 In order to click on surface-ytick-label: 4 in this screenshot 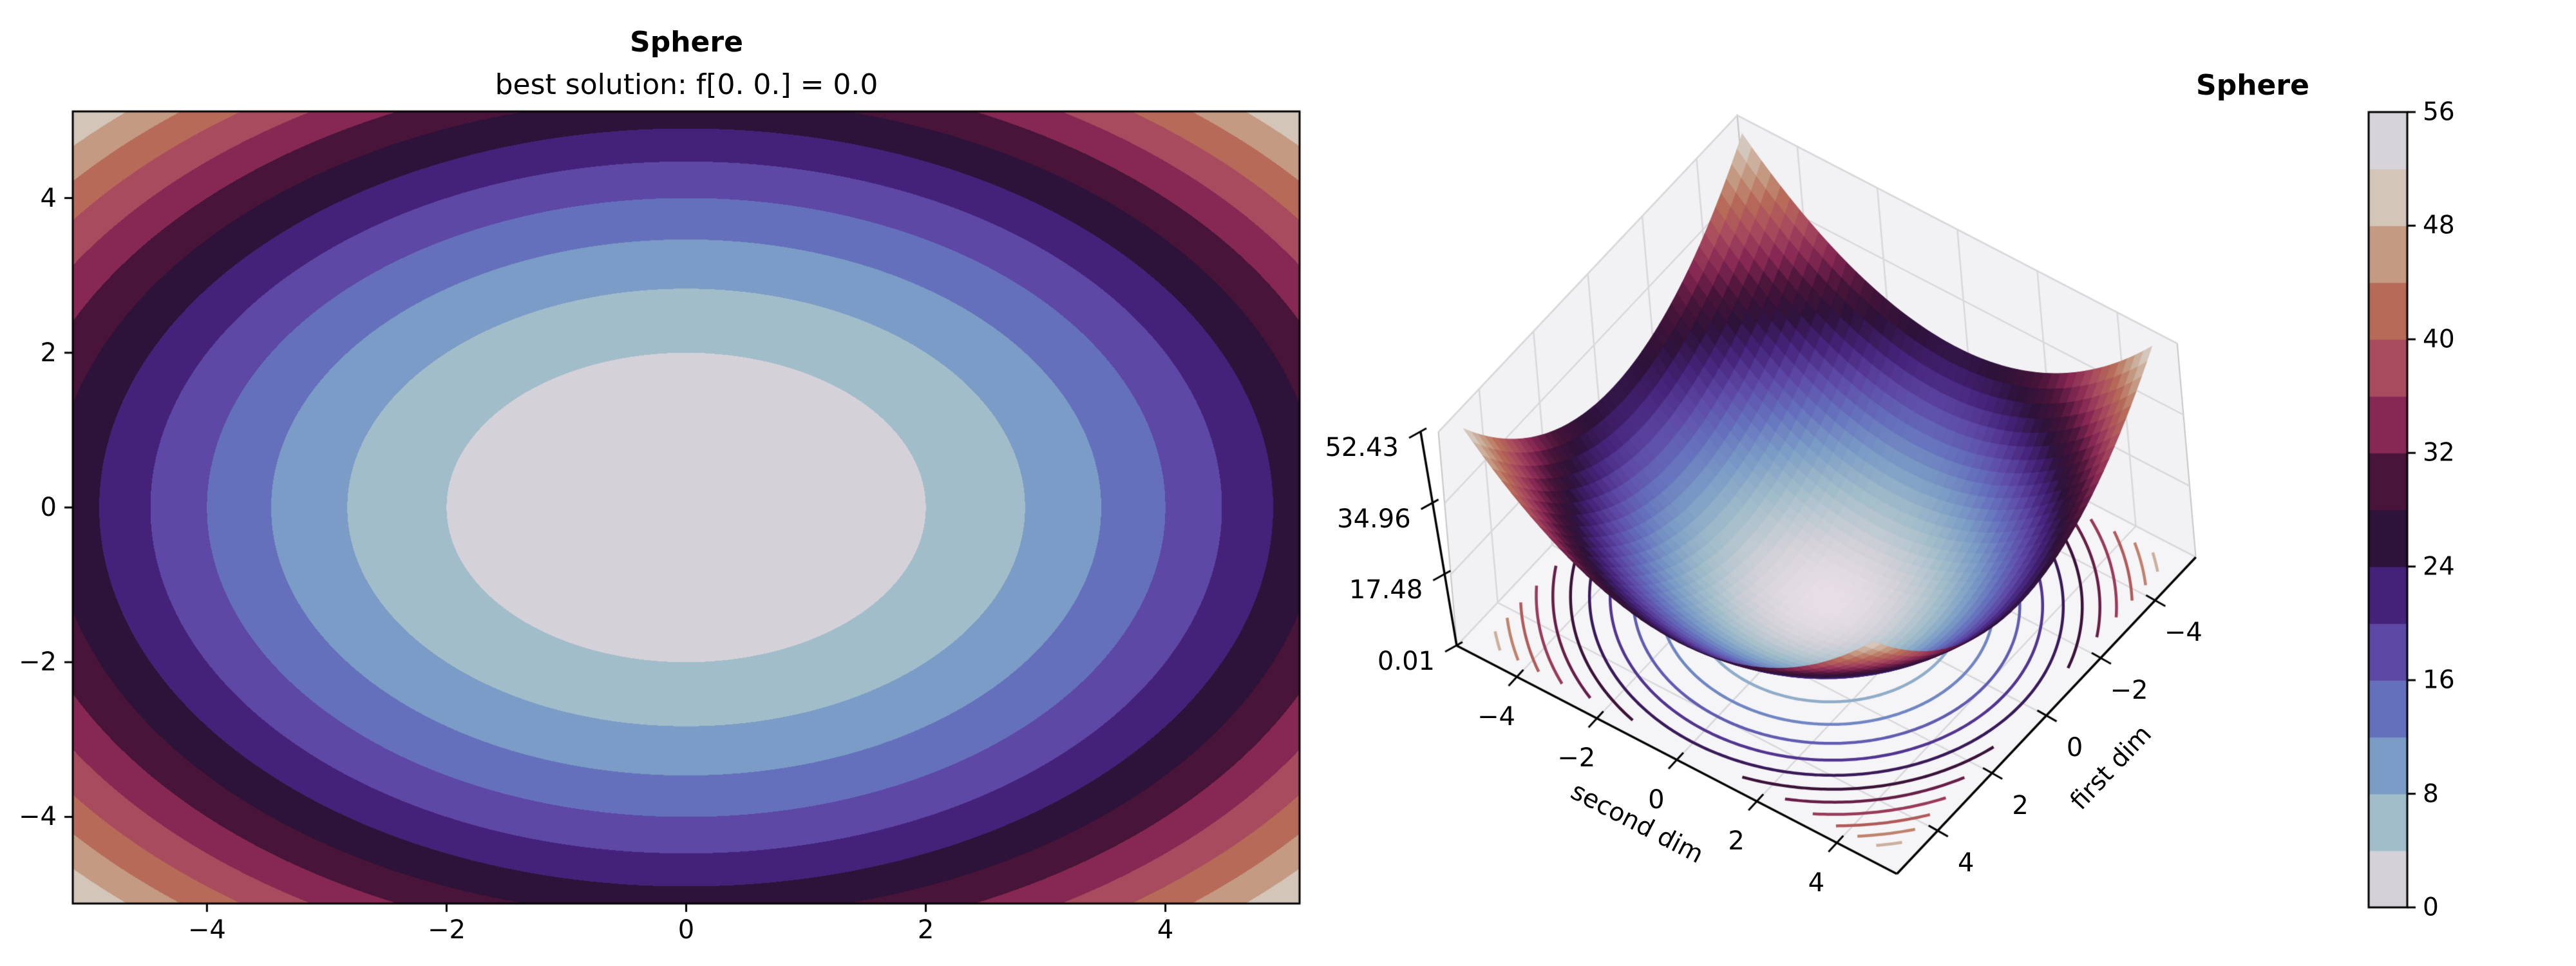, I will do `click(1816, 882)`.